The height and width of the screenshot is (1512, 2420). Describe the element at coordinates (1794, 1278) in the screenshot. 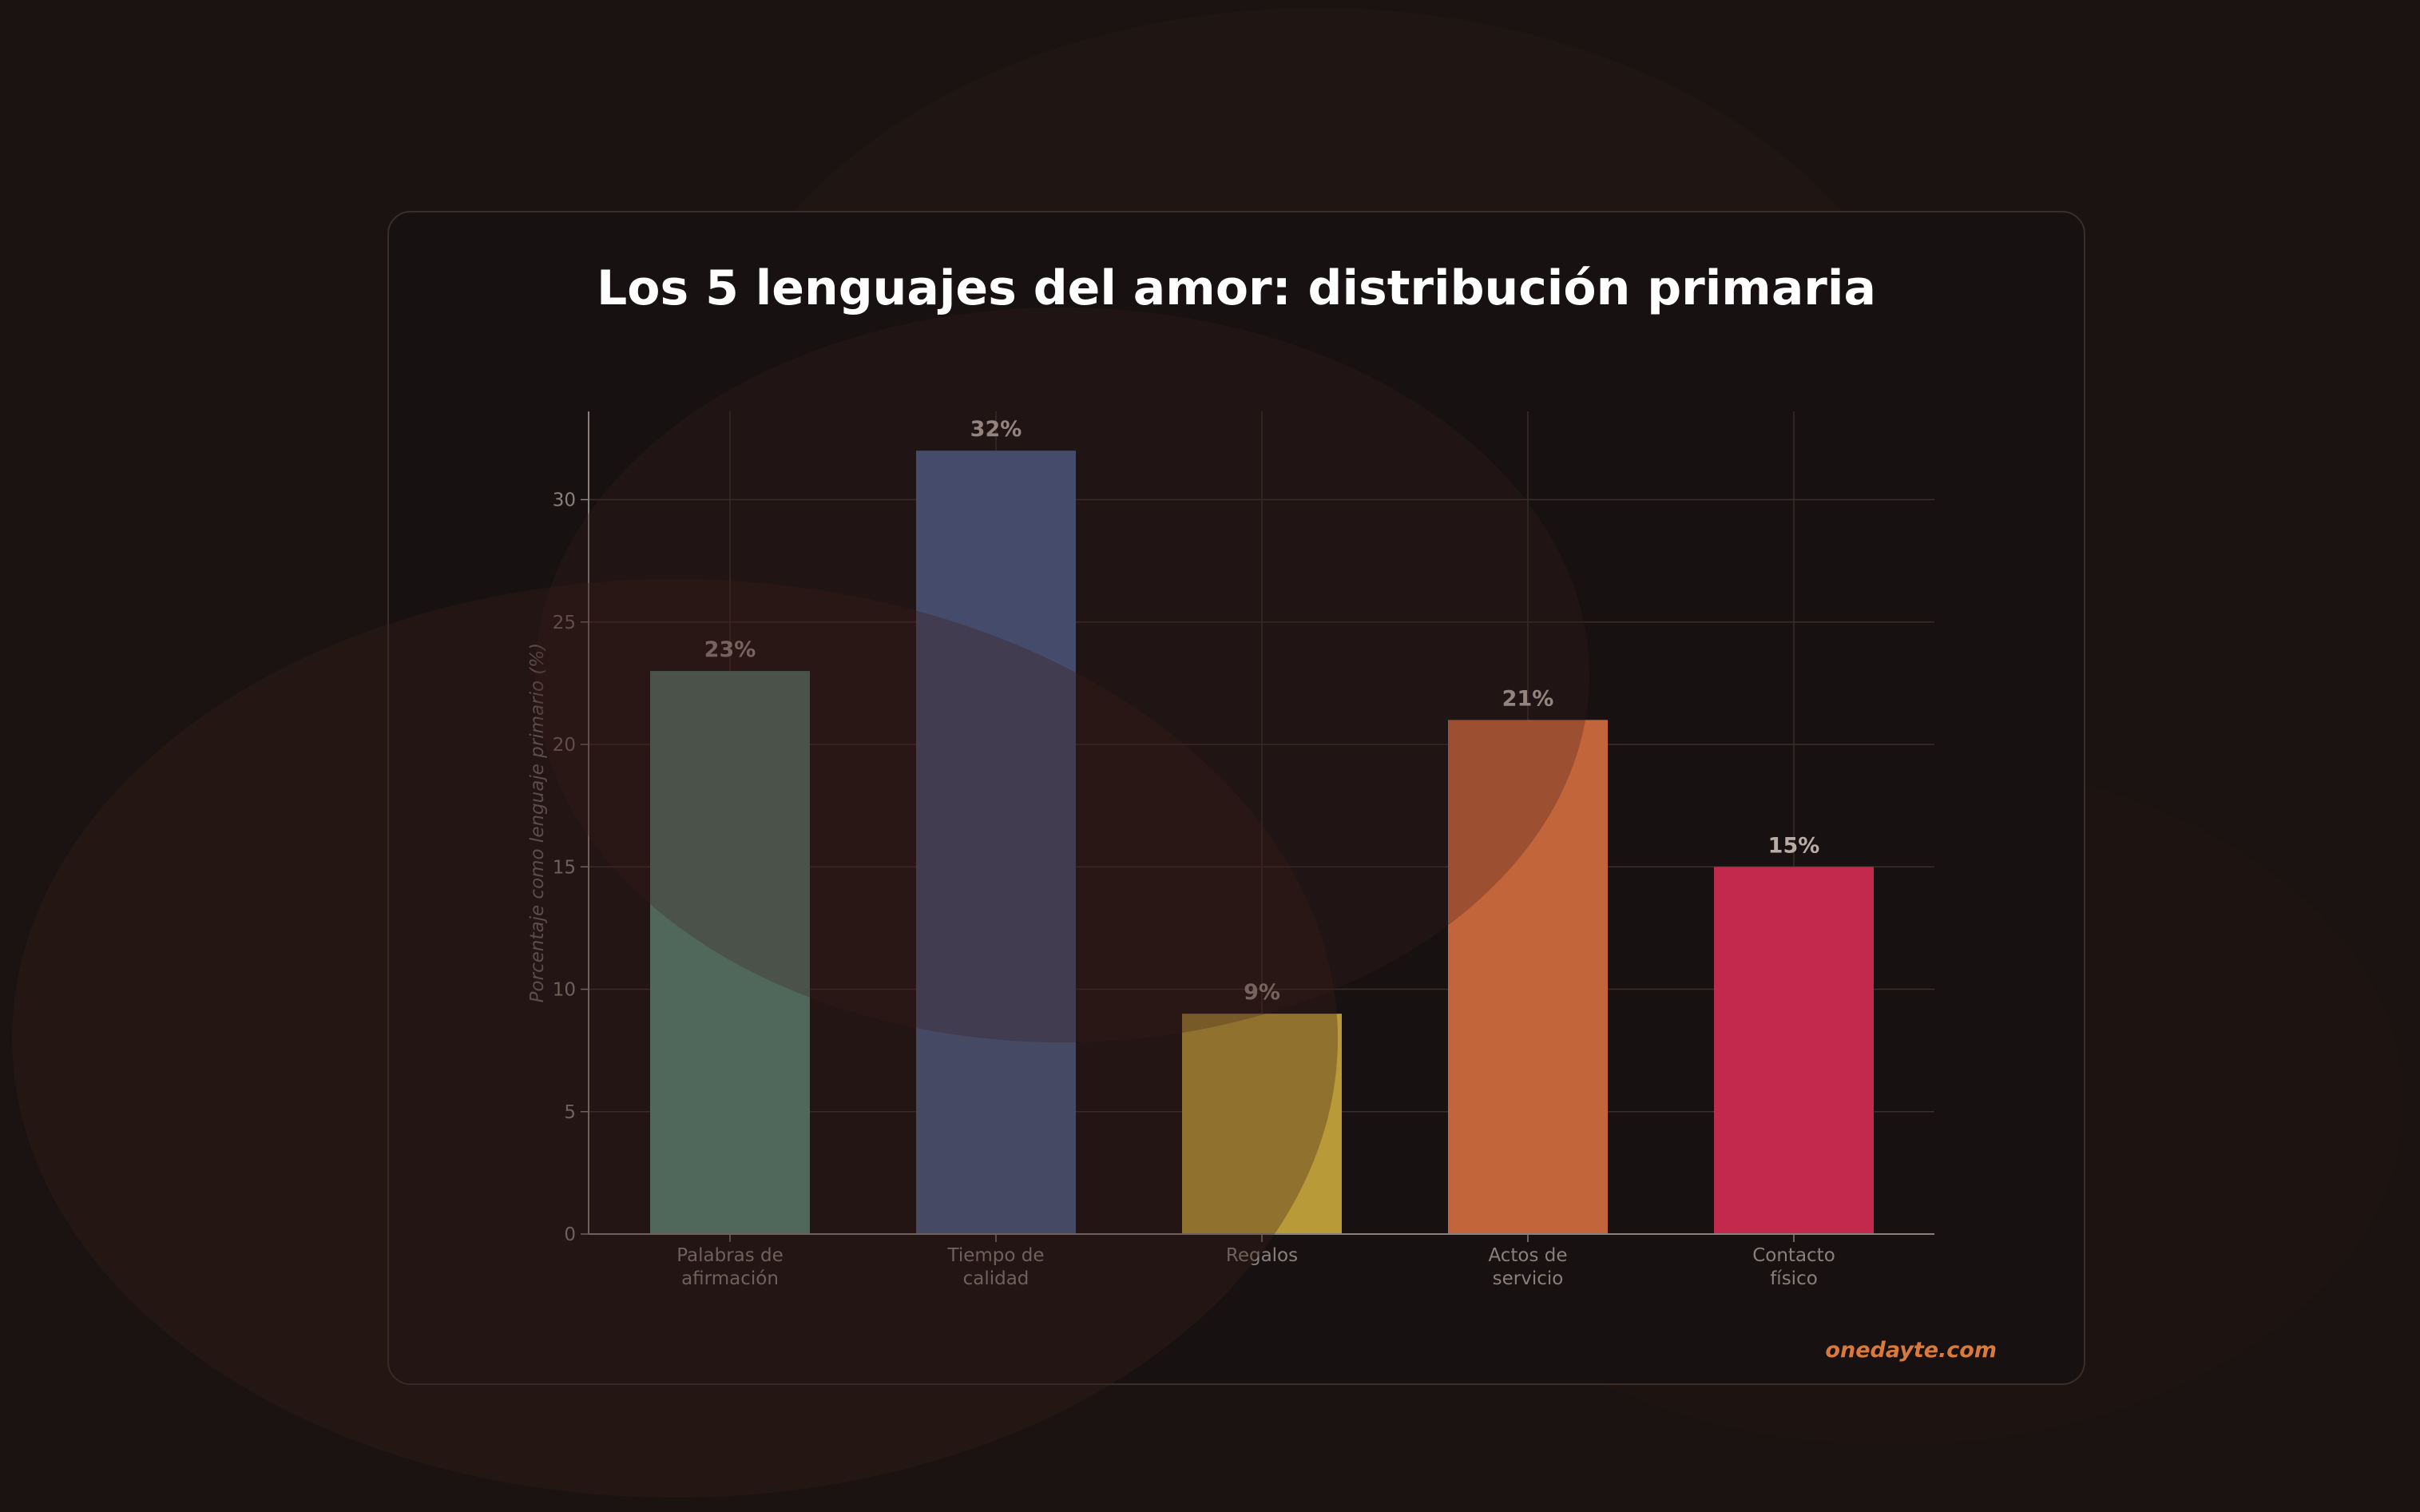

I see `x-tick-label: físico` at that location.